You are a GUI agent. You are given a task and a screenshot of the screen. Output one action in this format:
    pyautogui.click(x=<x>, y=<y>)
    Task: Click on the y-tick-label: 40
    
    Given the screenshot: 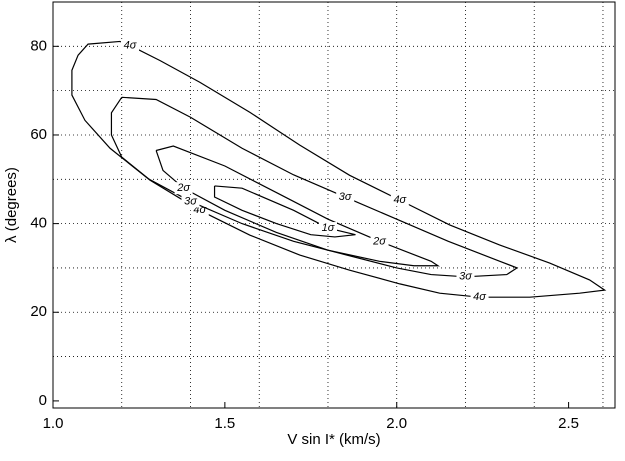 What is the action you would take?
    pyautogui.click(x=38, y=223)
    